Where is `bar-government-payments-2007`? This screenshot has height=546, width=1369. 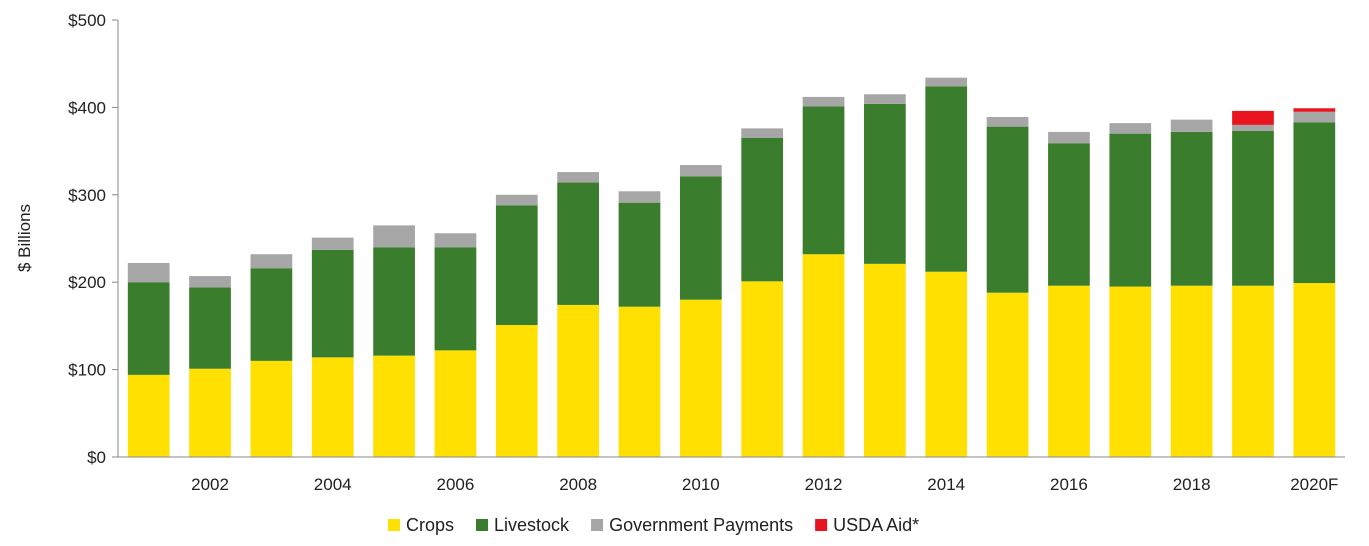 bar-government-payments-2007 is located at coordinates (516, 200).